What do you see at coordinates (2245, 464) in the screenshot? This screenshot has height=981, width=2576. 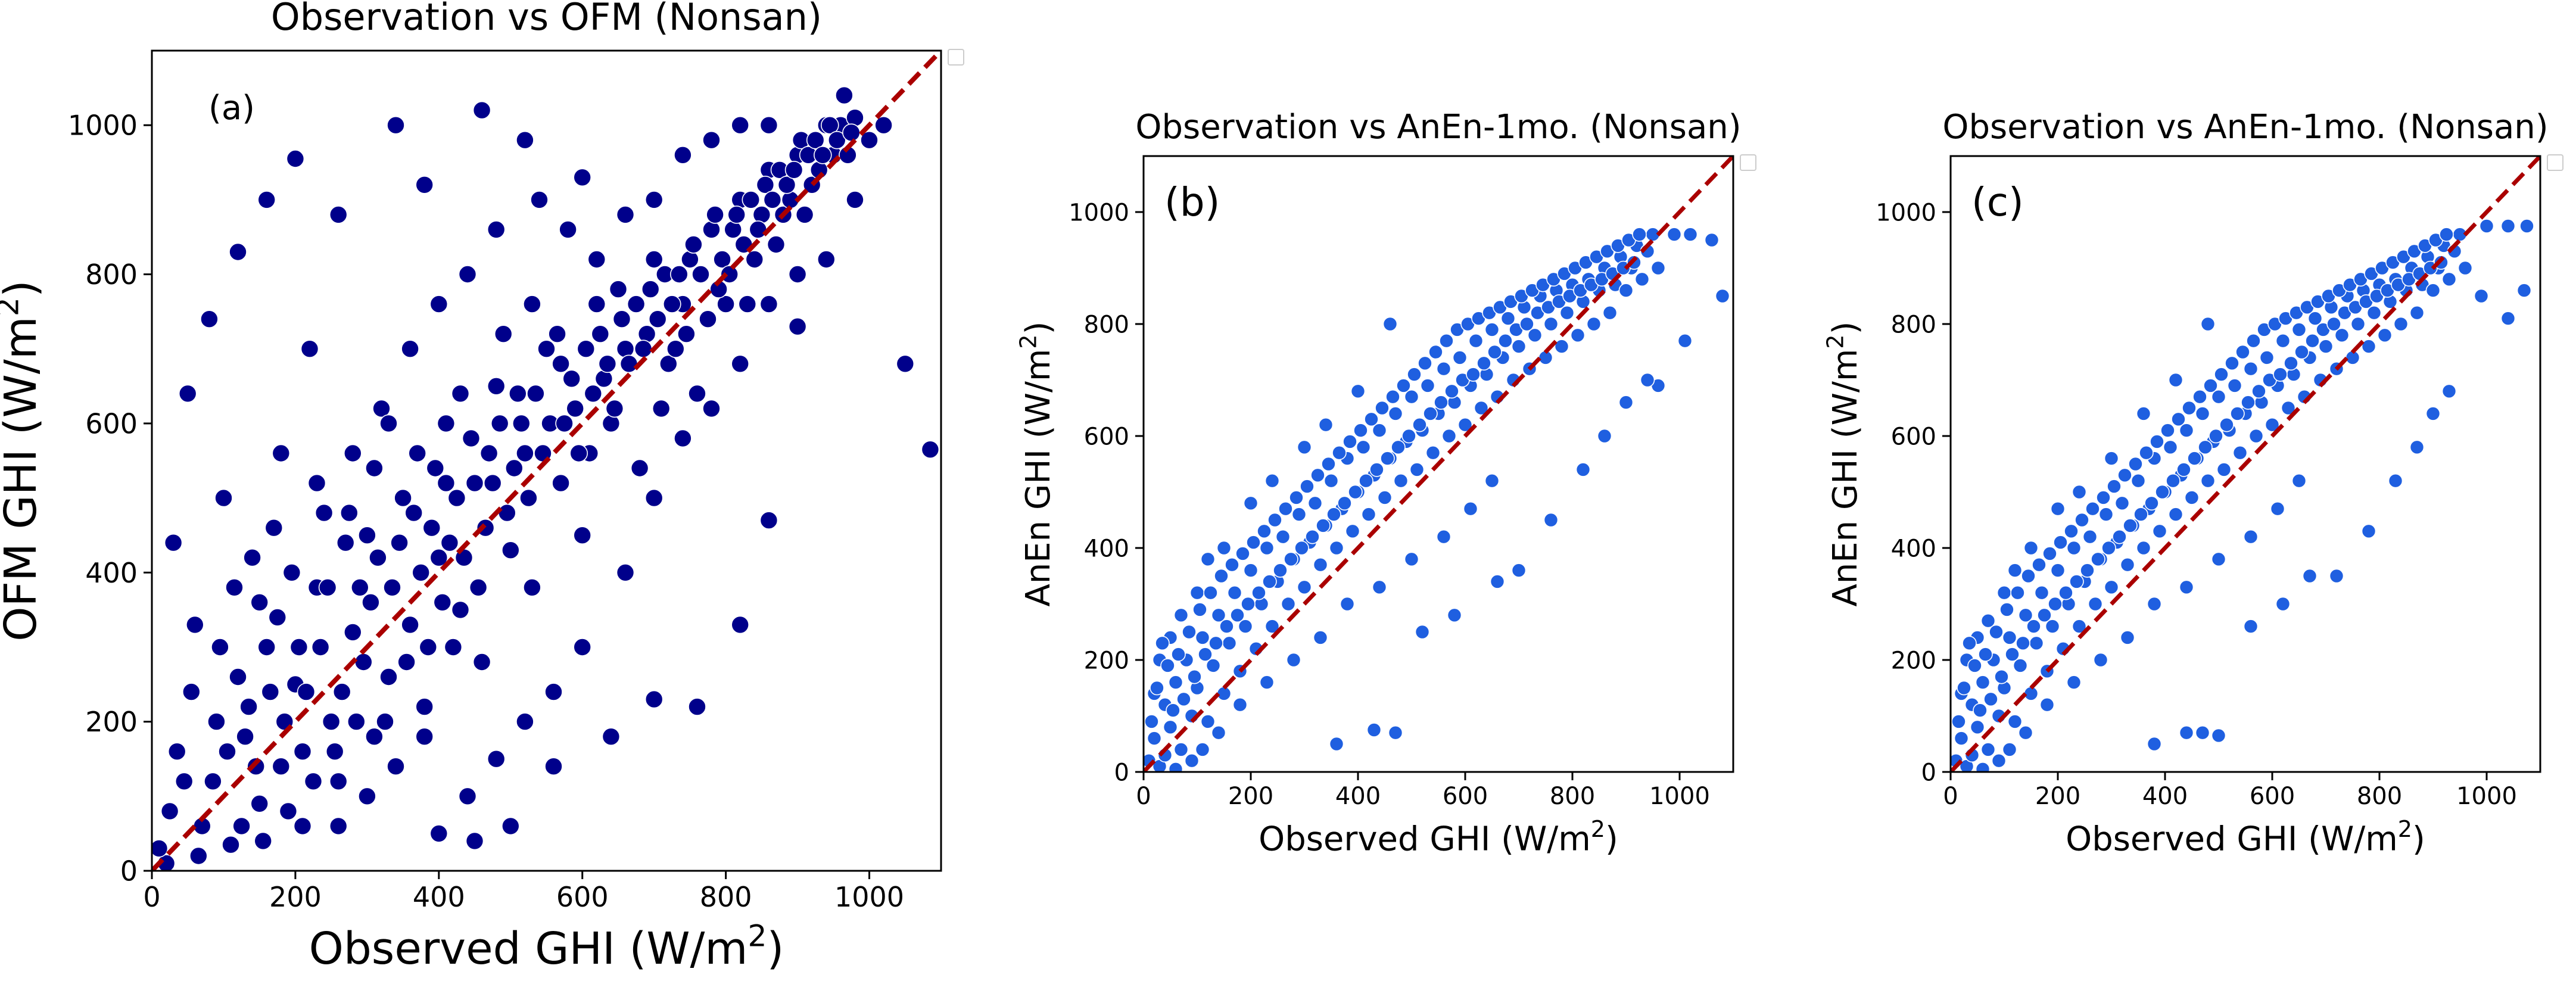 I see `reference-line` at bounding box center [2245, 464].